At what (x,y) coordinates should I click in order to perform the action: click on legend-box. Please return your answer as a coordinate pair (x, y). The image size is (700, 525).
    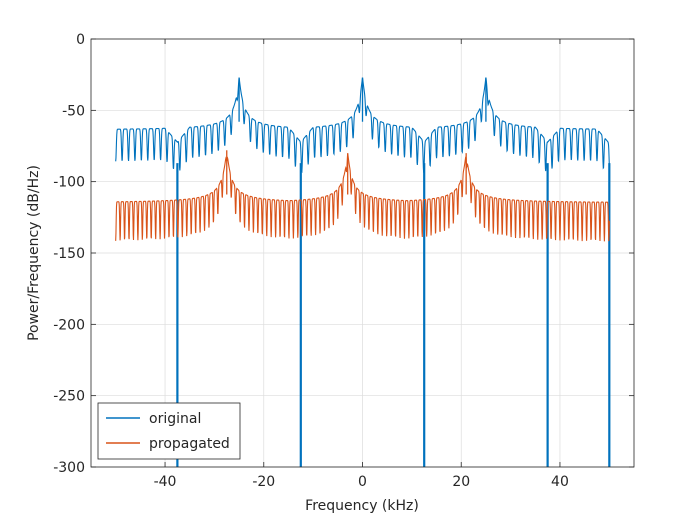
    Looking at the image, I should click on (169, 431).